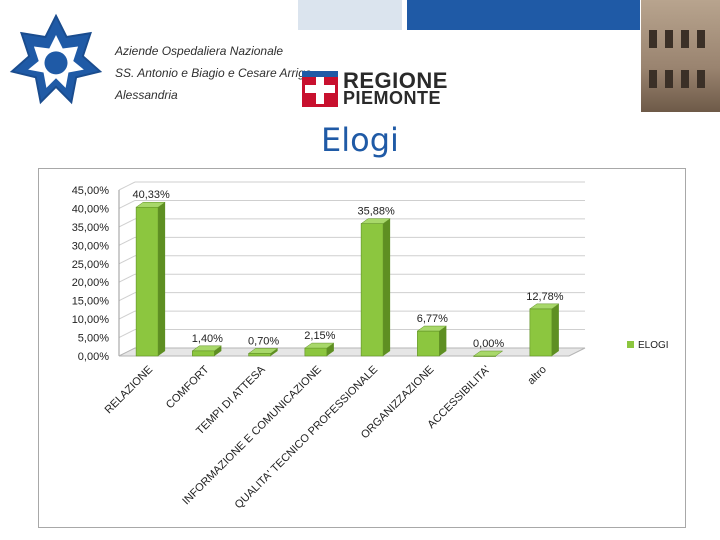  I want to click on y-tick-label: 35,00%, so click(91, 228).